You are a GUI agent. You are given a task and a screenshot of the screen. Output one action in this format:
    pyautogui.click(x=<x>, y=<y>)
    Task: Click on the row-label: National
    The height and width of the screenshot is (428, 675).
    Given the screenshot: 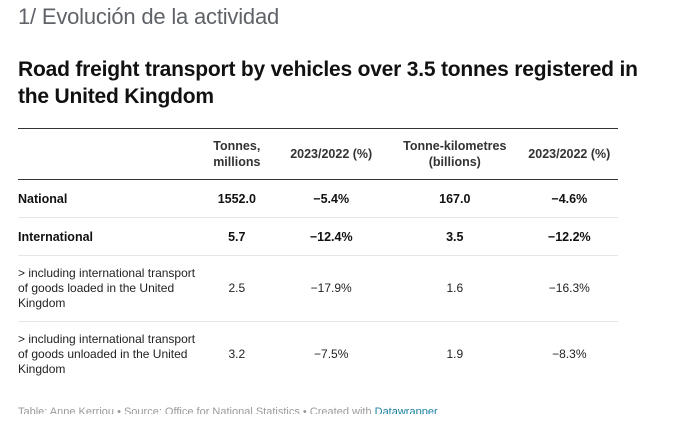 What is the action you would take?
    pyautogui.click(x=109, y=198)
    